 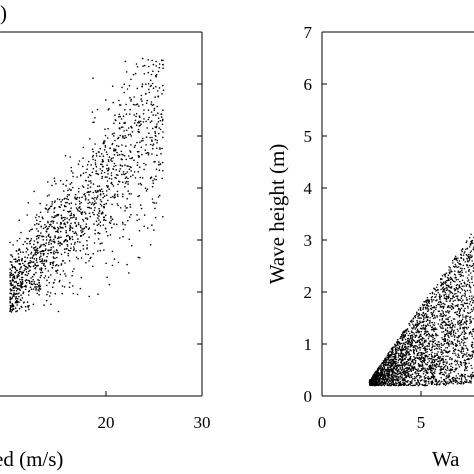 What do you see at coordinates (308, 240) in the screenshot?
I see `right-y-tick-label: 3` at bounding box center [308, 240].